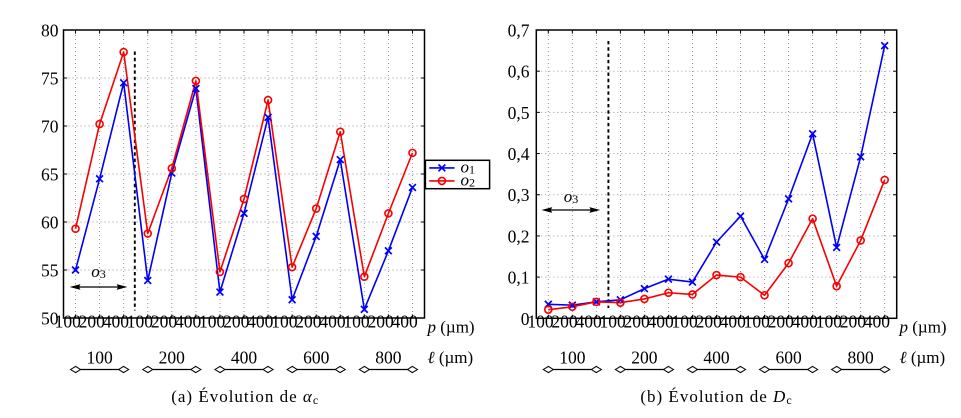 The image size is (961, 418). What do you see at coordinates (525, 319) in the screenshot?
I see `svg-text: 0` at bounding box center [525, 319].